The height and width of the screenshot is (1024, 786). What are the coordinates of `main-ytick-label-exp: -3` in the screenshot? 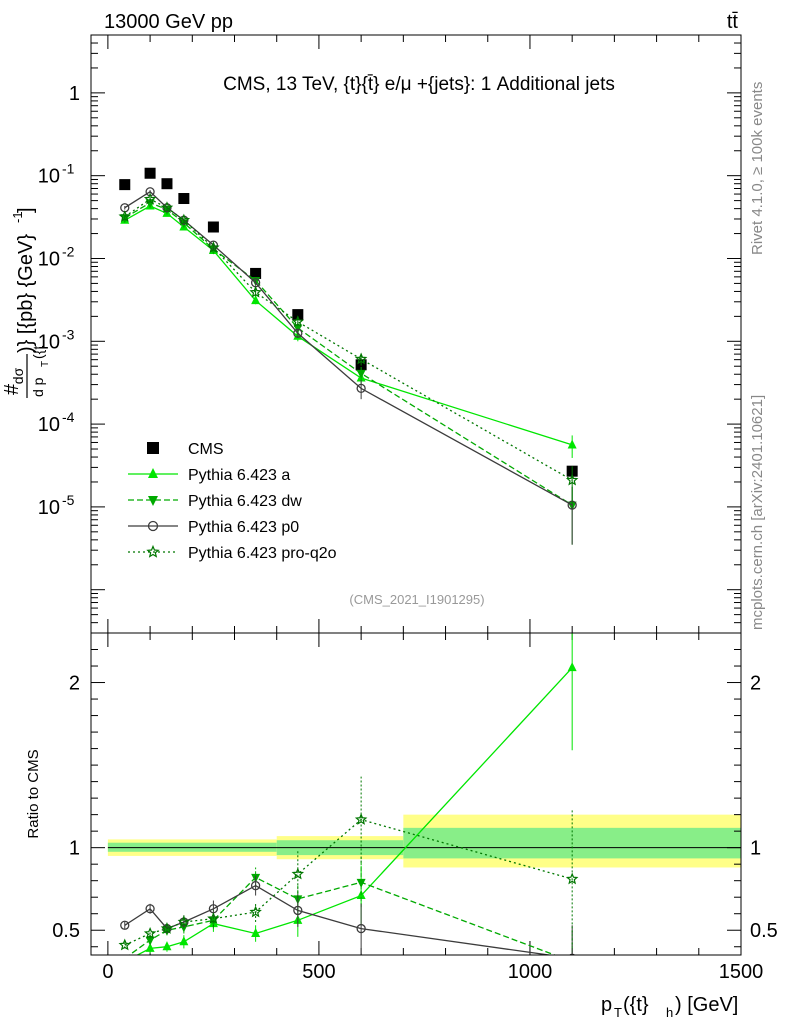 It's located at (68, 334).